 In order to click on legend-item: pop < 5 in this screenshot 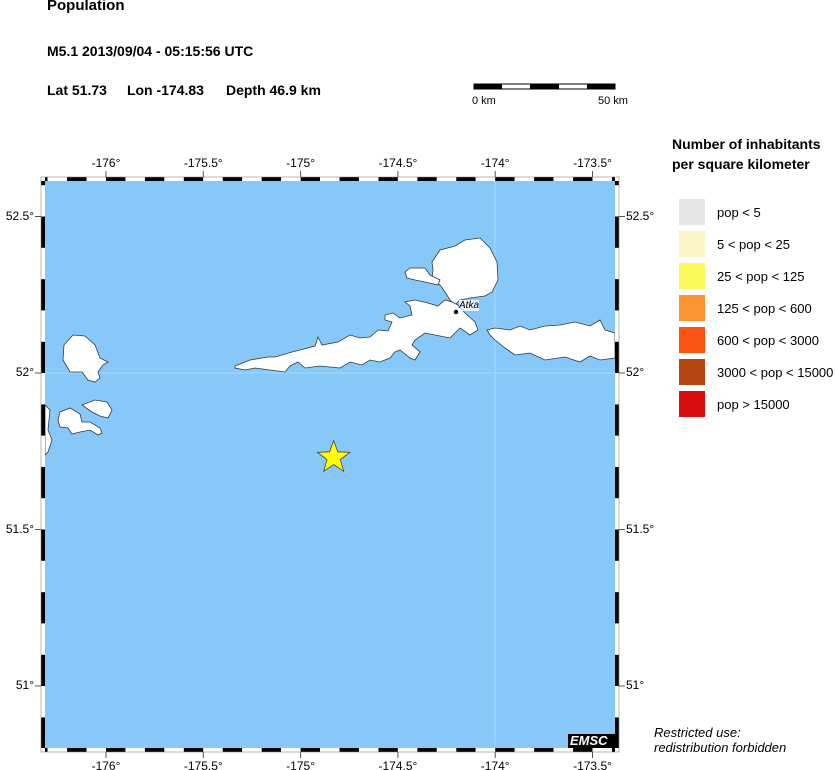, I will do `click(720, 212)`.